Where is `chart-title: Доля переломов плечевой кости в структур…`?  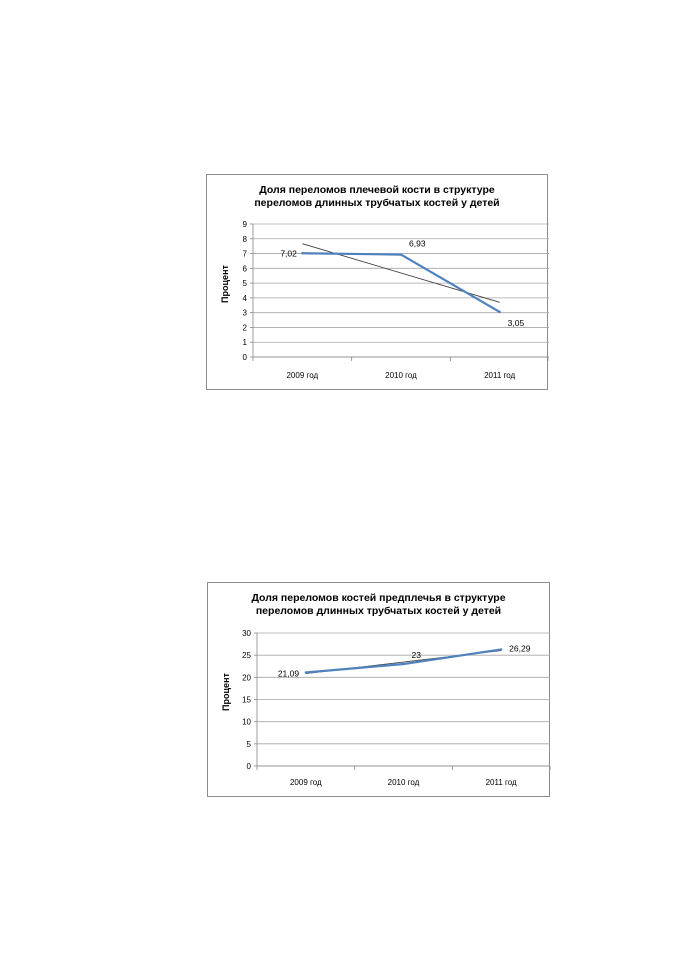 chart-title: Доля переломов плечевой кости в структур… is located at coordinates (377, 196).